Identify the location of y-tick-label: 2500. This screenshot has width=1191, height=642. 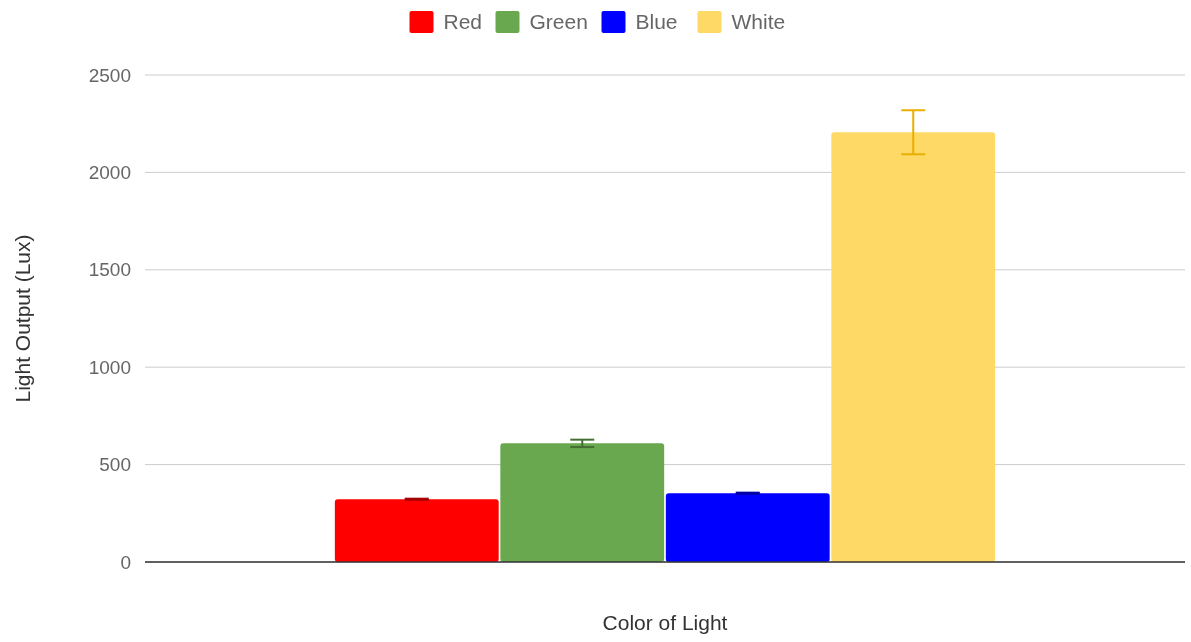
(109, 75).